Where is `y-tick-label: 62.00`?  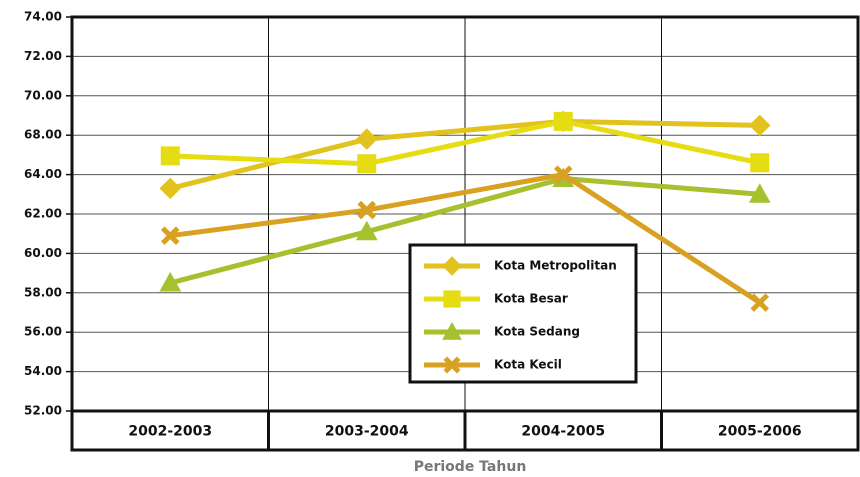
y-tick-label: 62.00 is located at coordinates (43, 214).